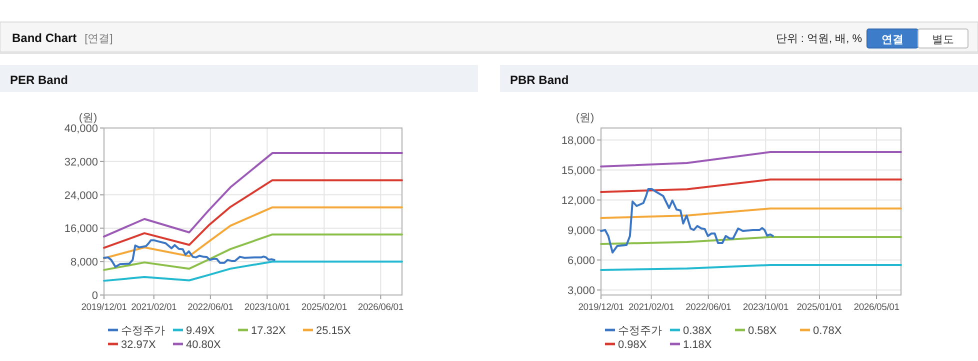 The image size is (978, 361). I want to click on legend-label: 1.18X, so click(697, 345).